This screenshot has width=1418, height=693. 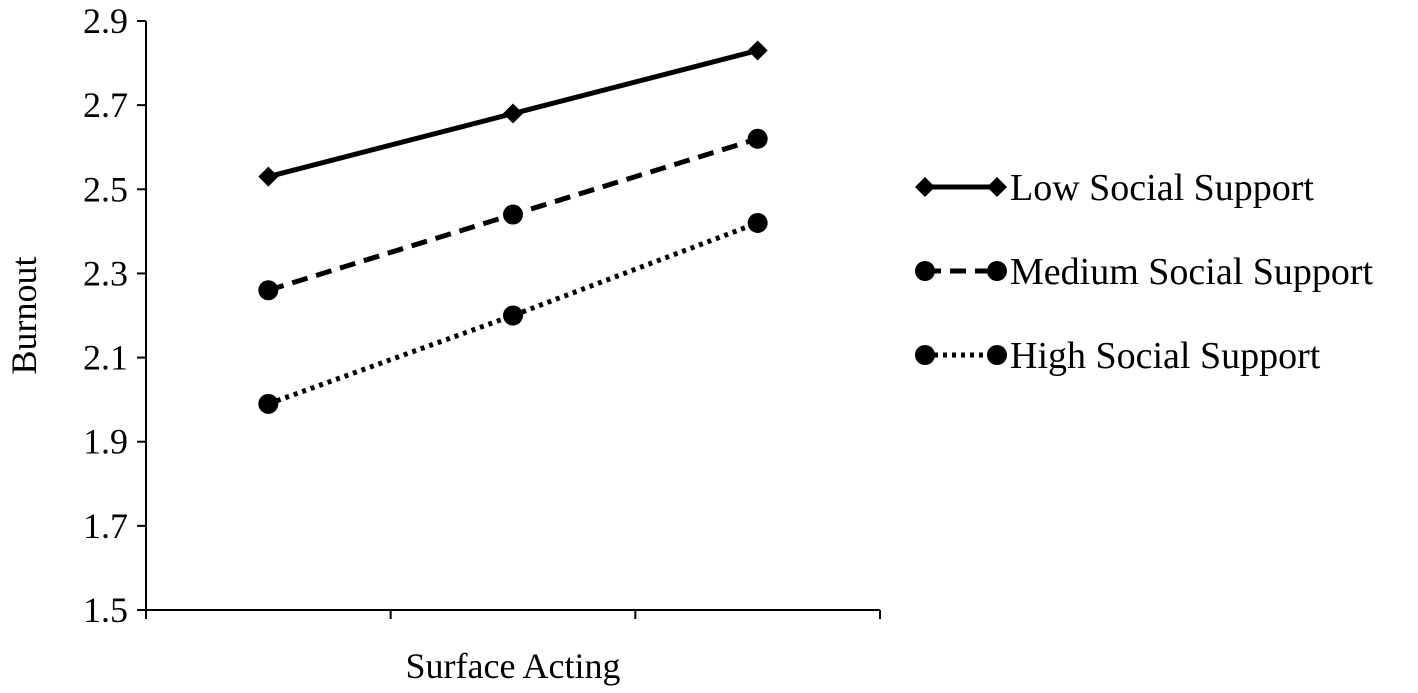 I want to click on x-ticks, so click(x=513, y=614).